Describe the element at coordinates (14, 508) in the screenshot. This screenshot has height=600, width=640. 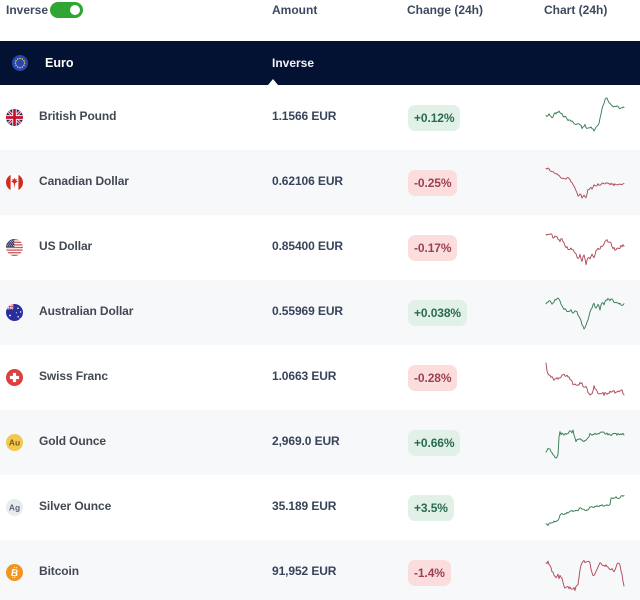
I see `svg-text: Ag` at that location.